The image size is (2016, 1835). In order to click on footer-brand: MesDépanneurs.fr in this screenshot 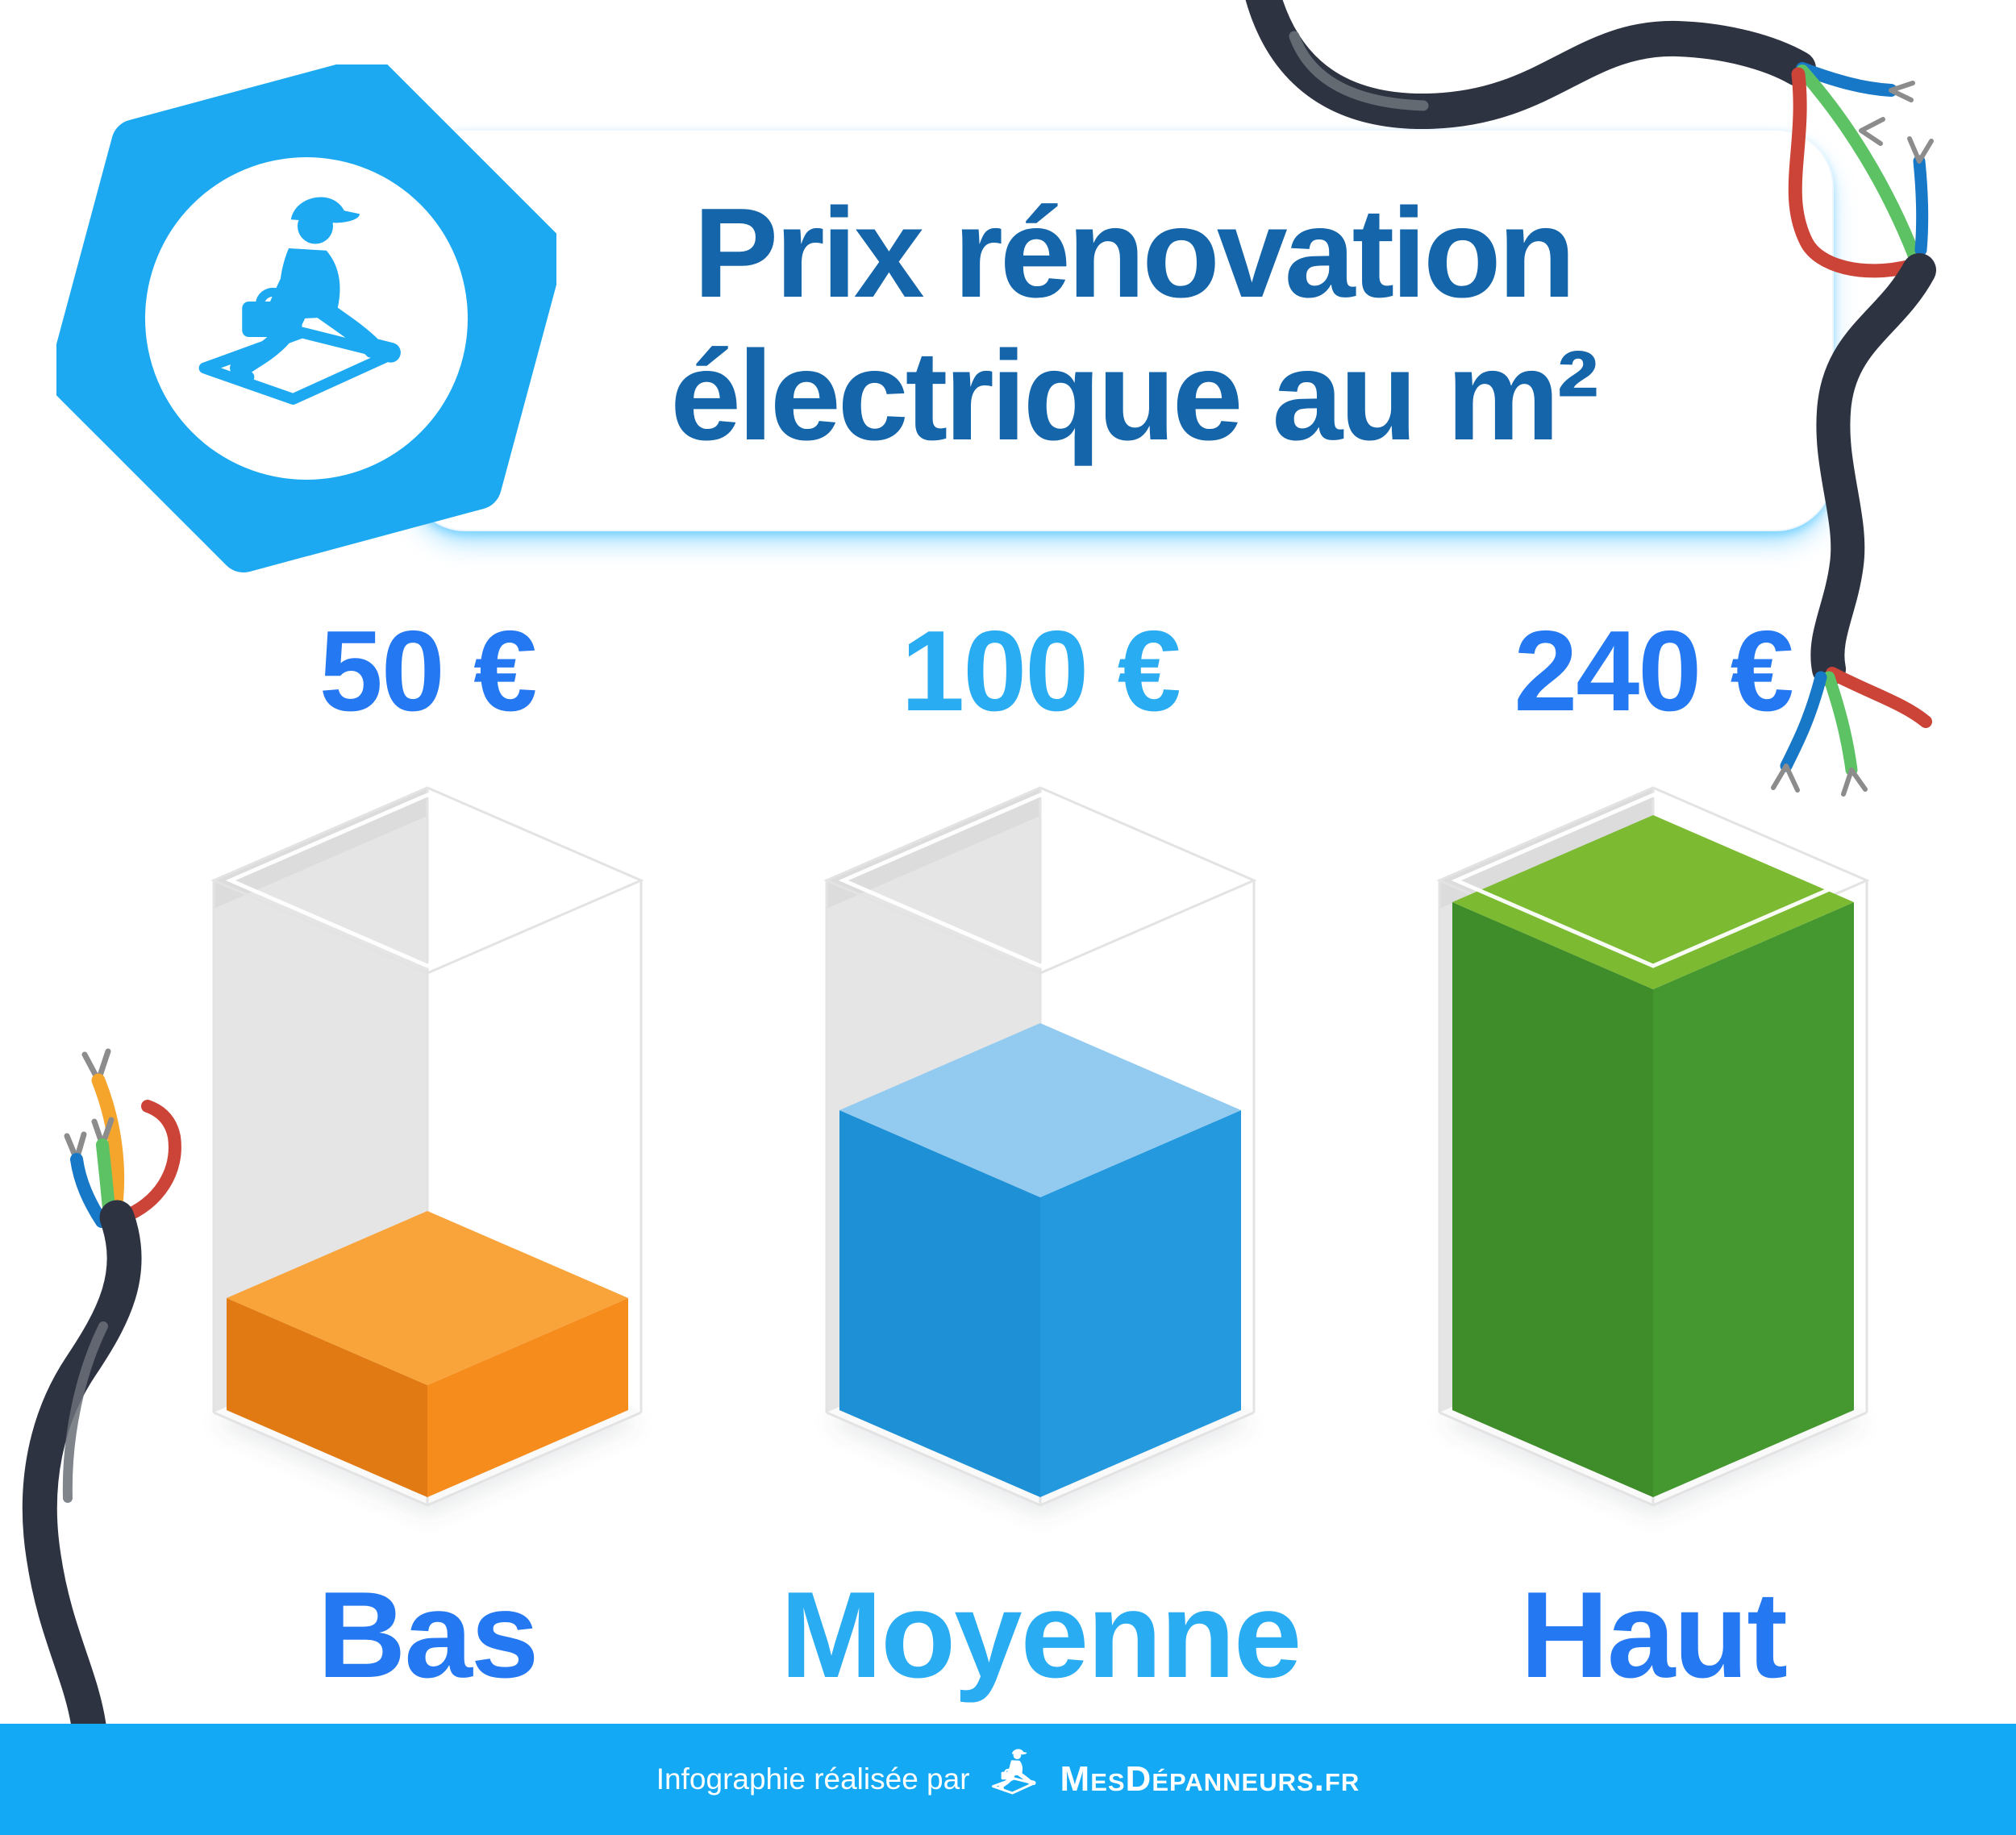, I will do `click(1210, 1779)`.